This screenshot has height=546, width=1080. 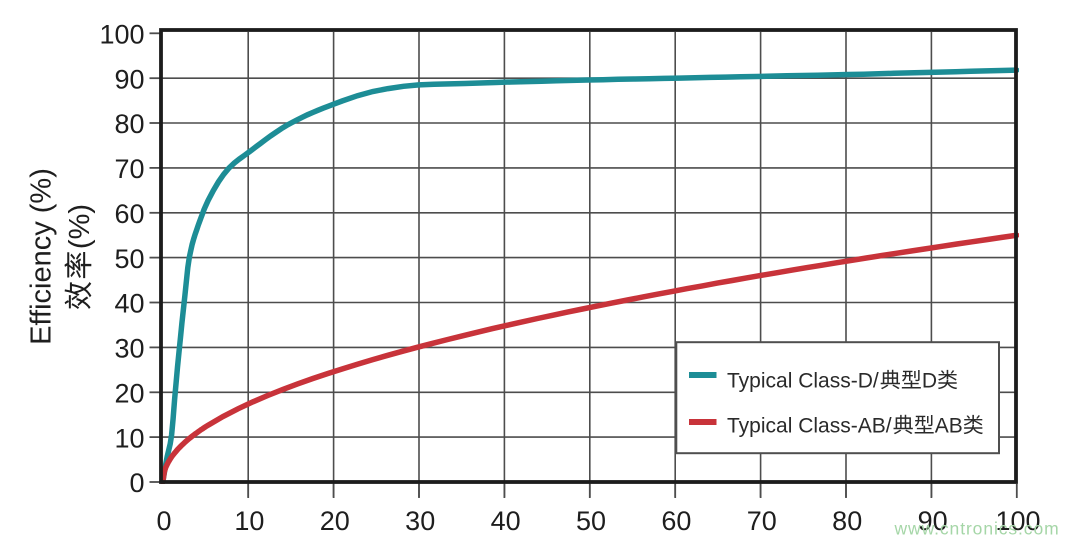 What do you see at coordinates (803, 381) in the screenshot?
I see `svg-text: Typical Class-D/` at bounding box center [803, 381].